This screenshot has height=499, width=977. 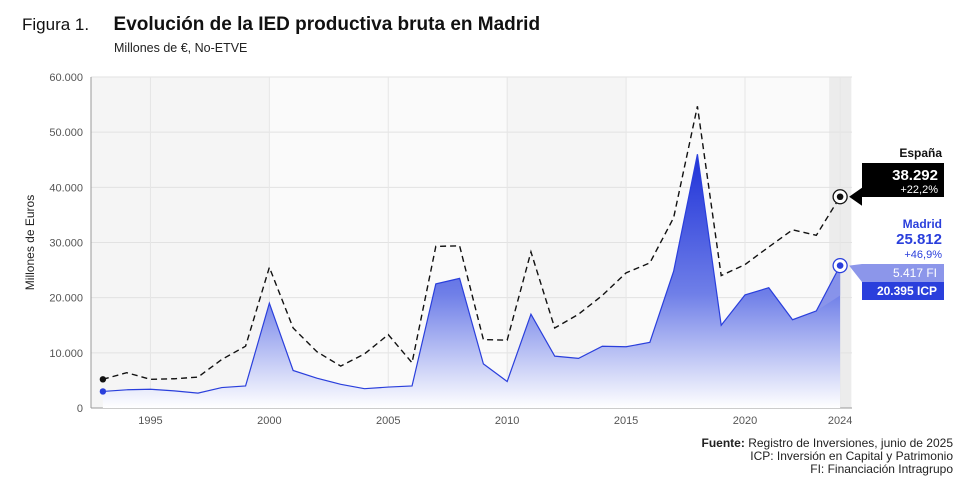 What do you see at coordinates (80, 409) in the screenshot?
I see `y-tick-label: 0` at bounding box center [80, 409].